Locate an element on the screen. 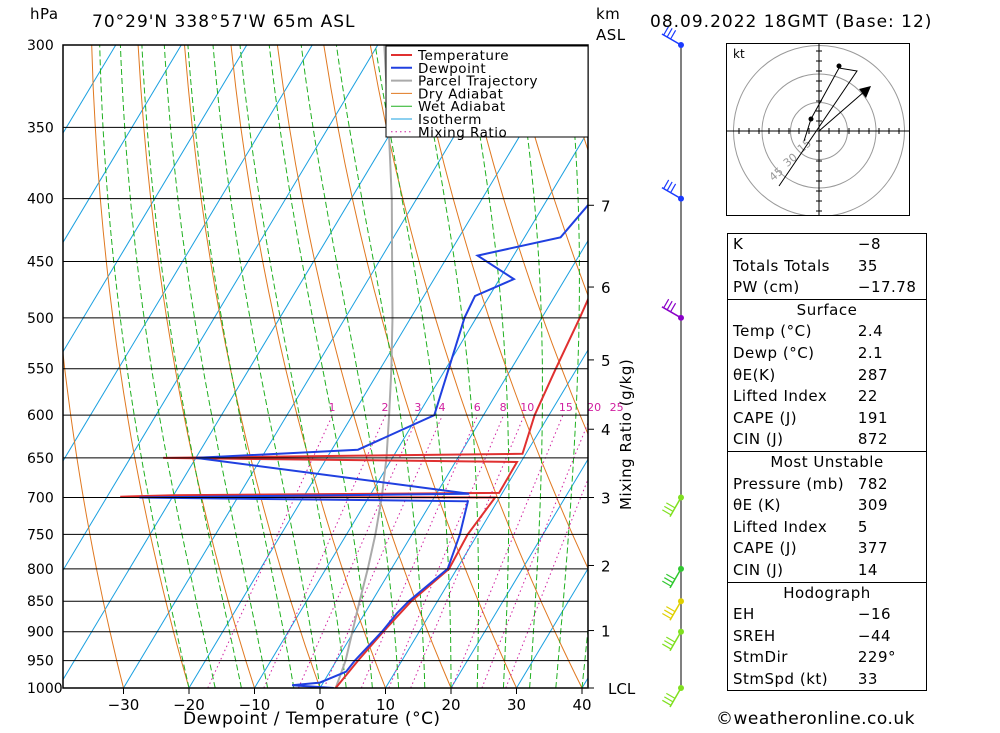 This screenshot has width=1000, height=733. hodograph-unit-label: kt is located at coordinates (739, 54).